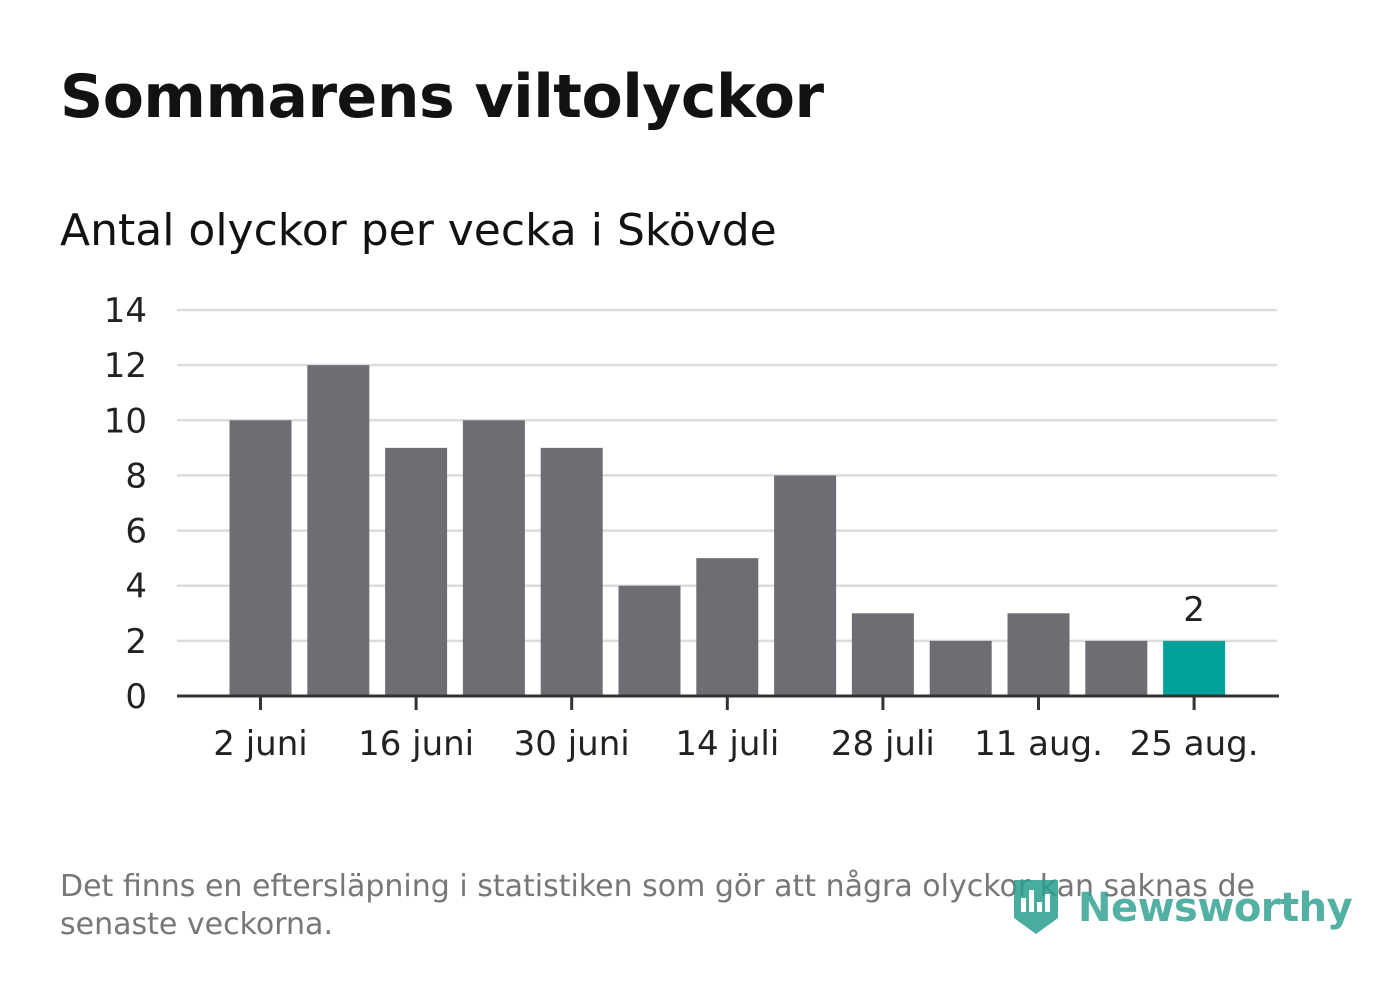  Describe the element at coordinates (136, 587) in the screenshot. I see `y-tick-label: 4` at that location.